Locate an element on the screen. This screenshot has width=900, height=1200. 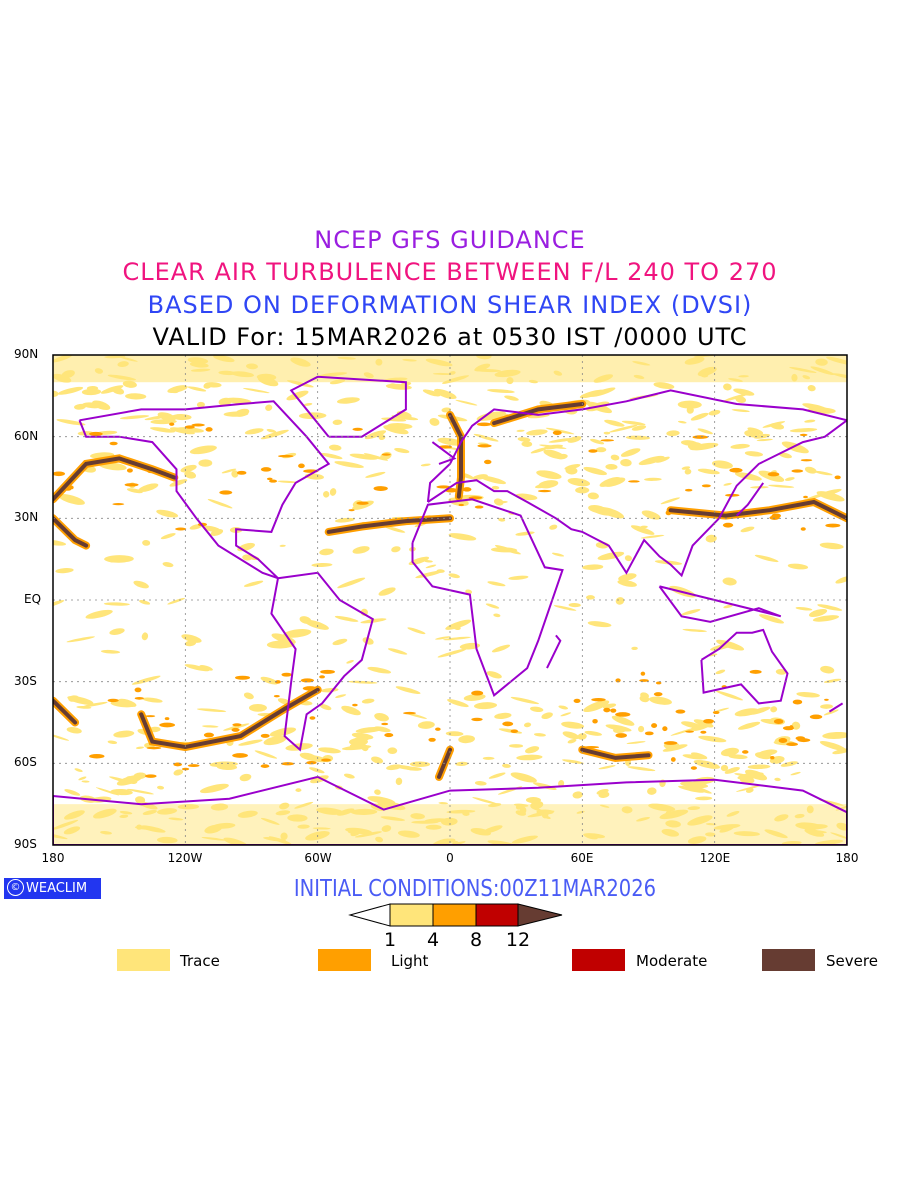
lat-label: 60S is located at coordinates (25, 762).